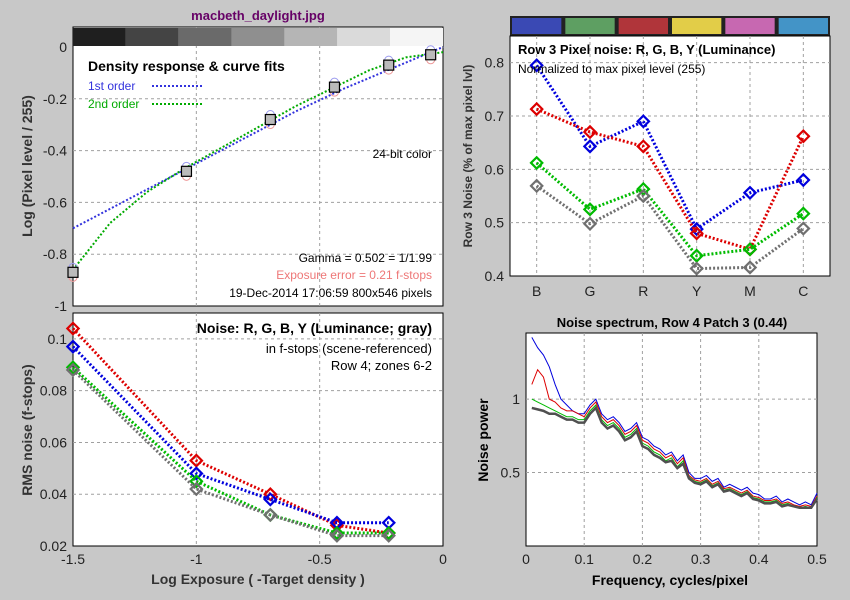  What do you see at coordinates (443, 559) in the screenshot?
I see `noise-fstops-x-tick: 0` at bounding box center [443, 559].